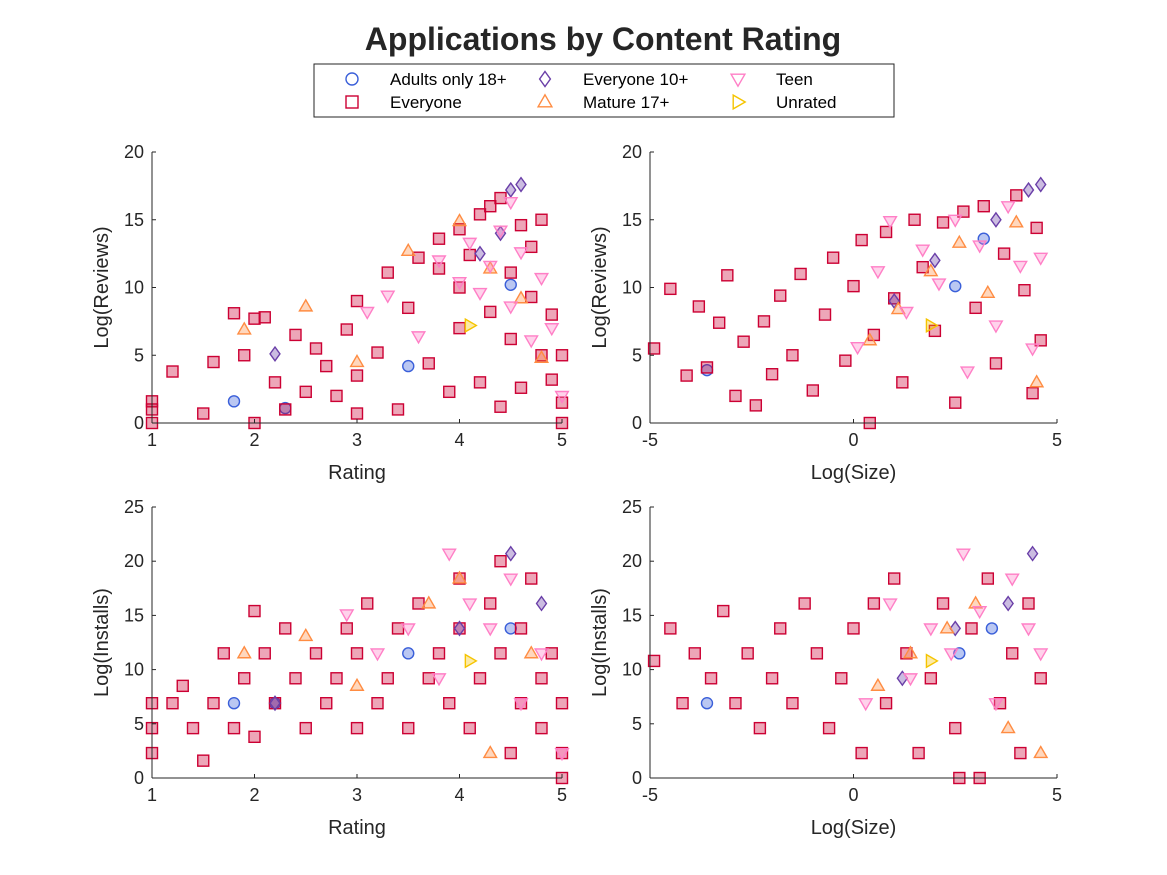 This screenshot has height=875, width=1167. I want to click on legend-label: Teen, so click(794, 79).